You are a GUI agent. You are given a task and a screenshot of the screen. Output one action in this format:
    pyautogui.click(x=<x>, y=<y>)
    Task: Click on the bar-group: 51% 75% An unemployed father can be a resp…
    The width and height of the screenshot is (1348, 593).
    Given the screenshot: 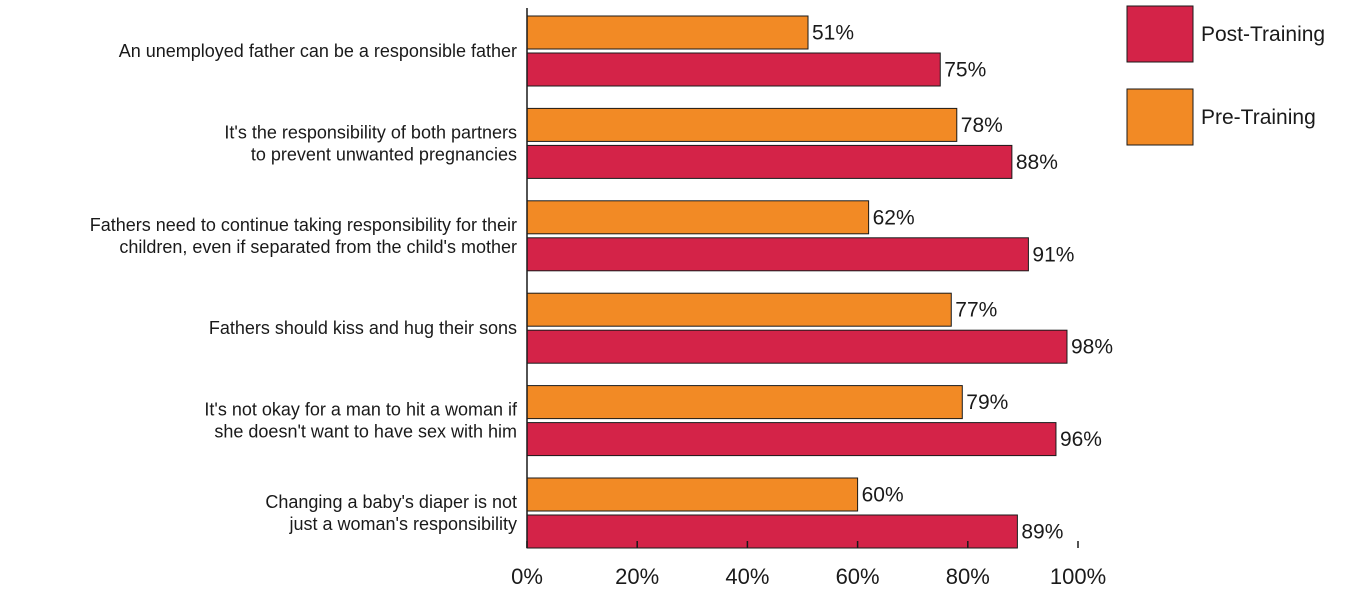 What is the action you would take?
    pyautogui.click(x=552, y=51)
    